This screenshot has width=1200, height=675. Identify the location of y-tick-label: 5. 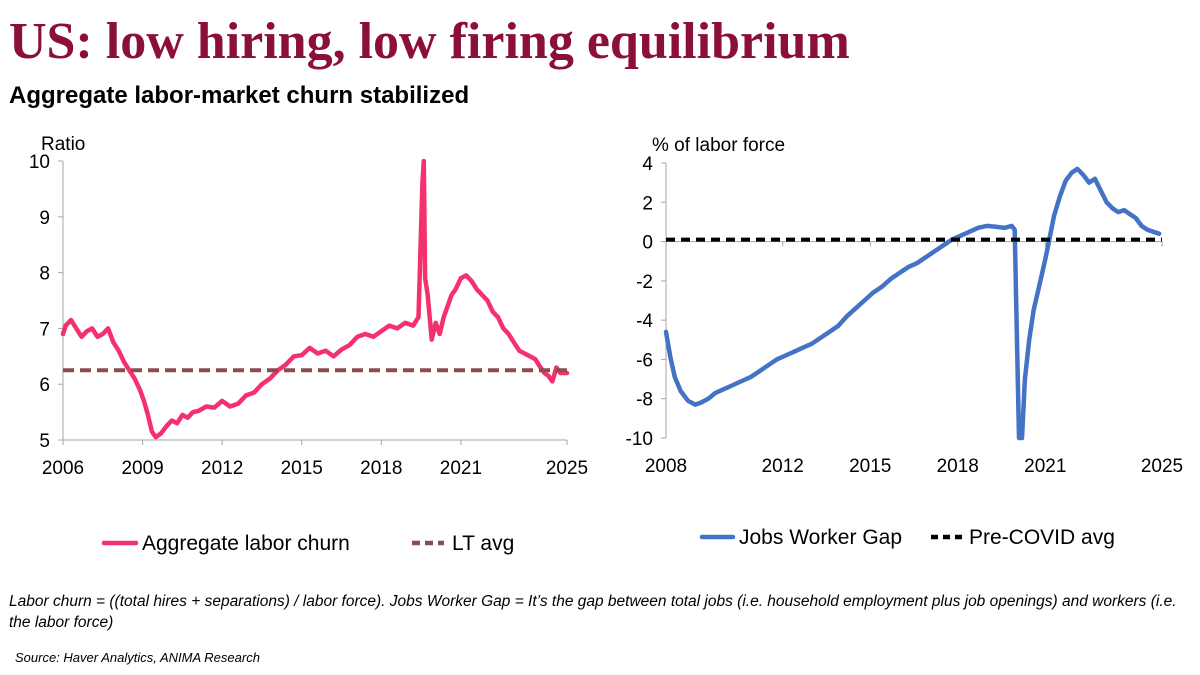
(44, 441).